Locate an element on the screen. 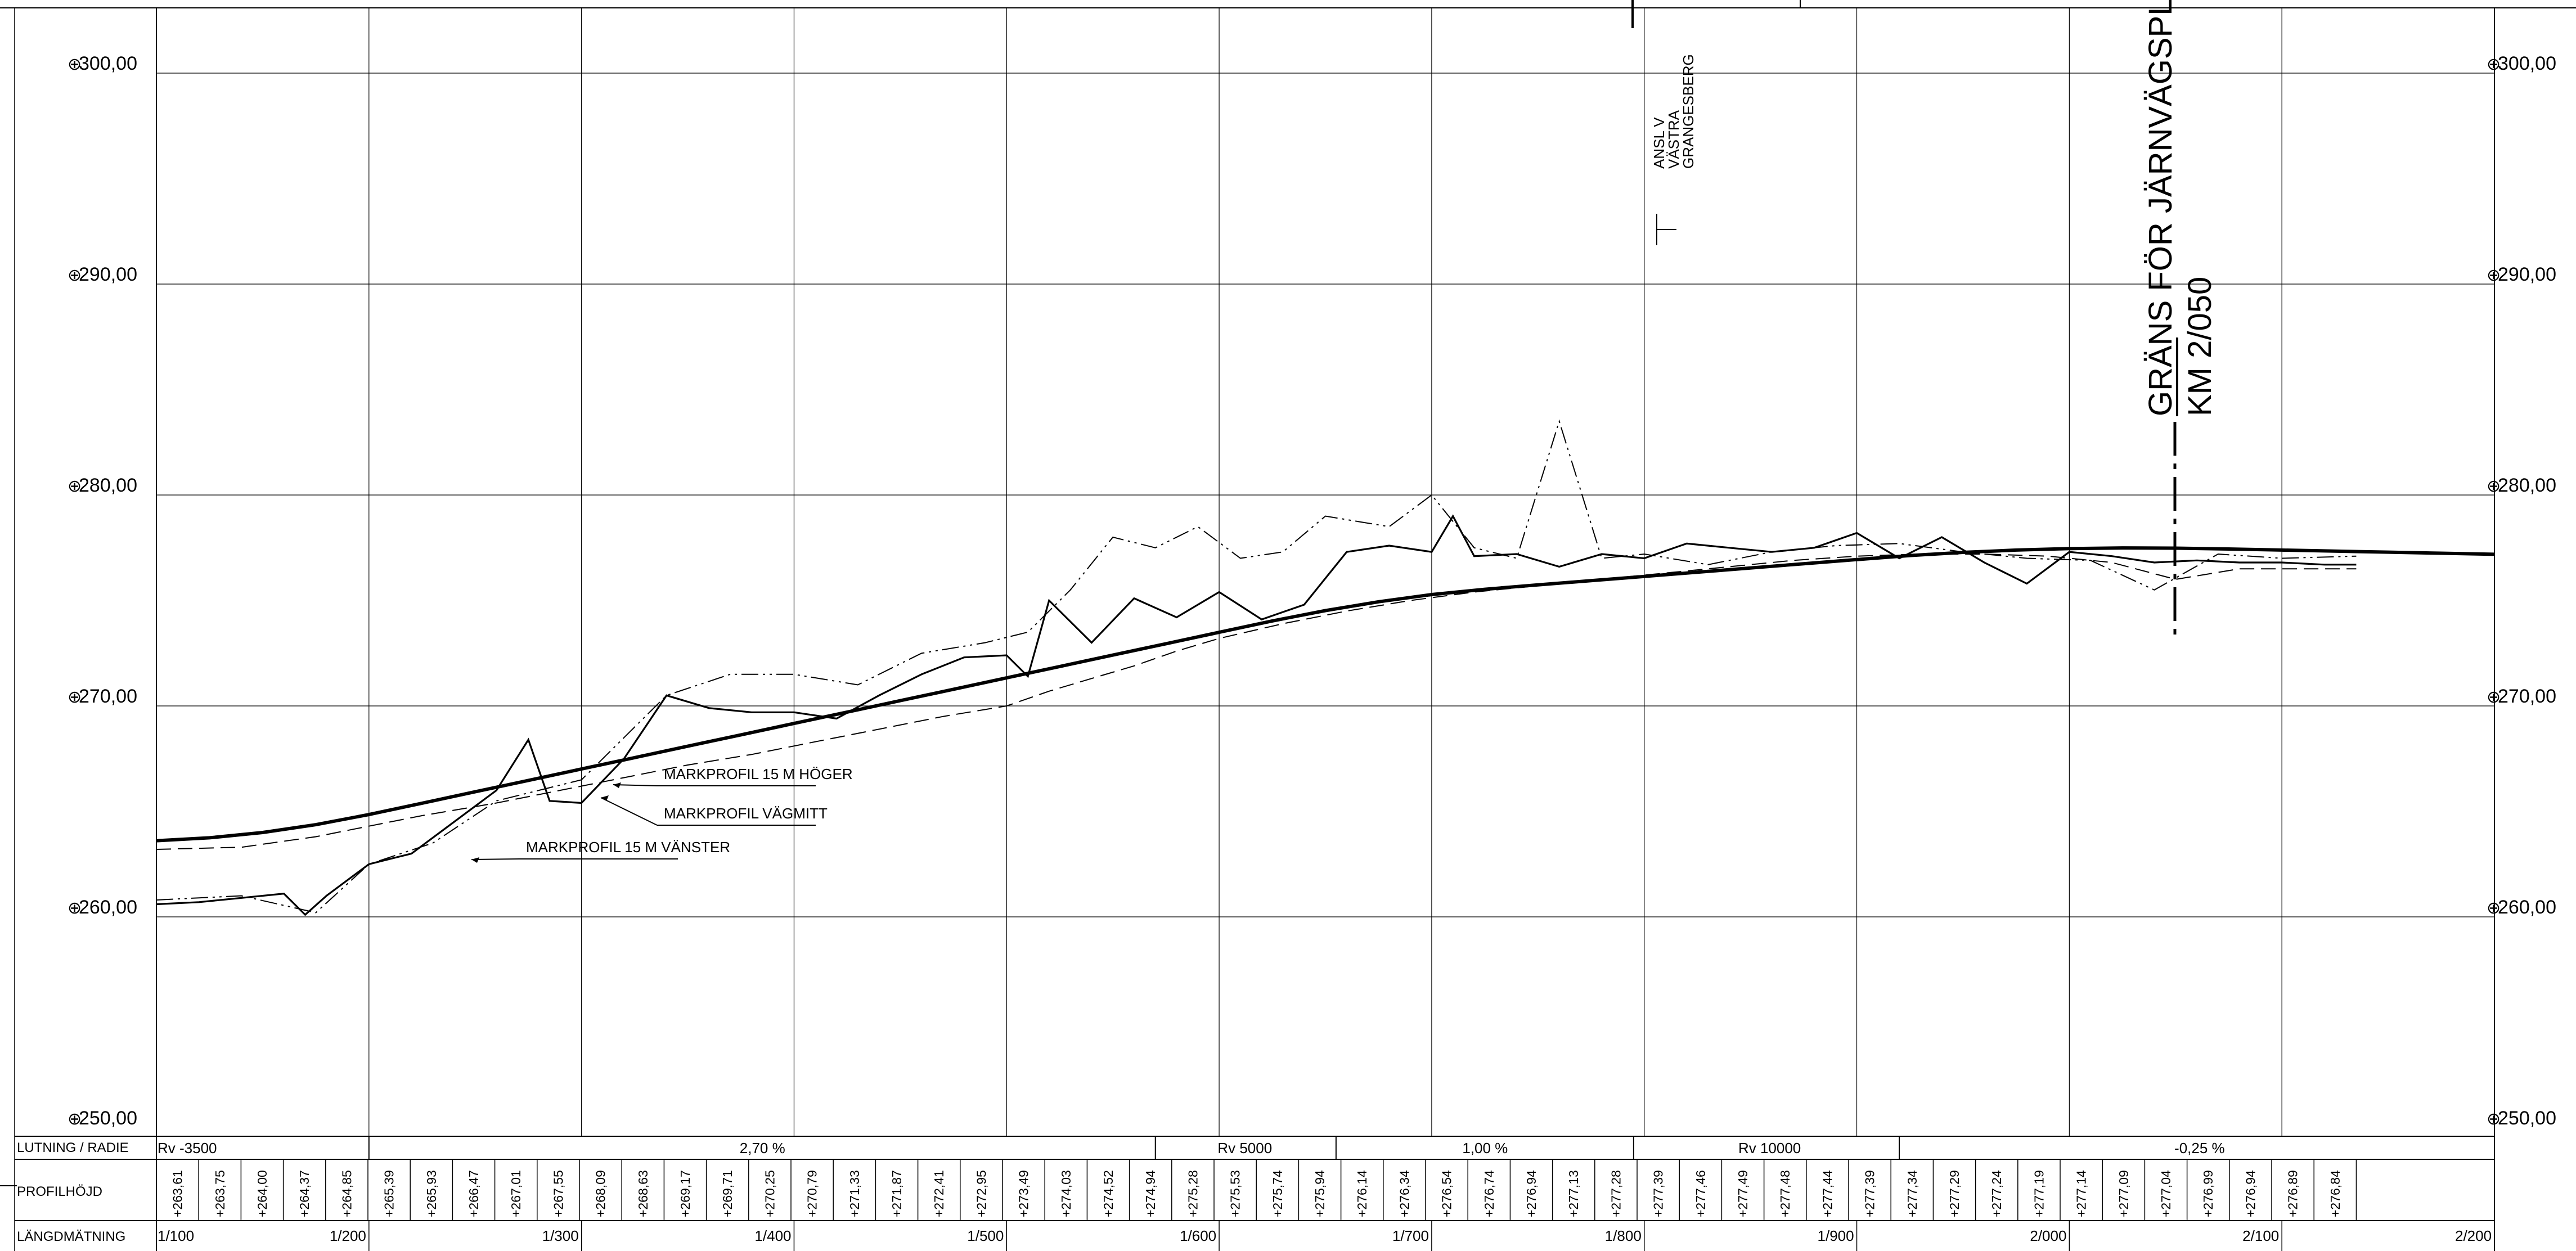 Image resolution: width=2576 pixels, height=1251 pixels. label-markprofil-vagmitt-arrow is located at coordinates (605, 798).